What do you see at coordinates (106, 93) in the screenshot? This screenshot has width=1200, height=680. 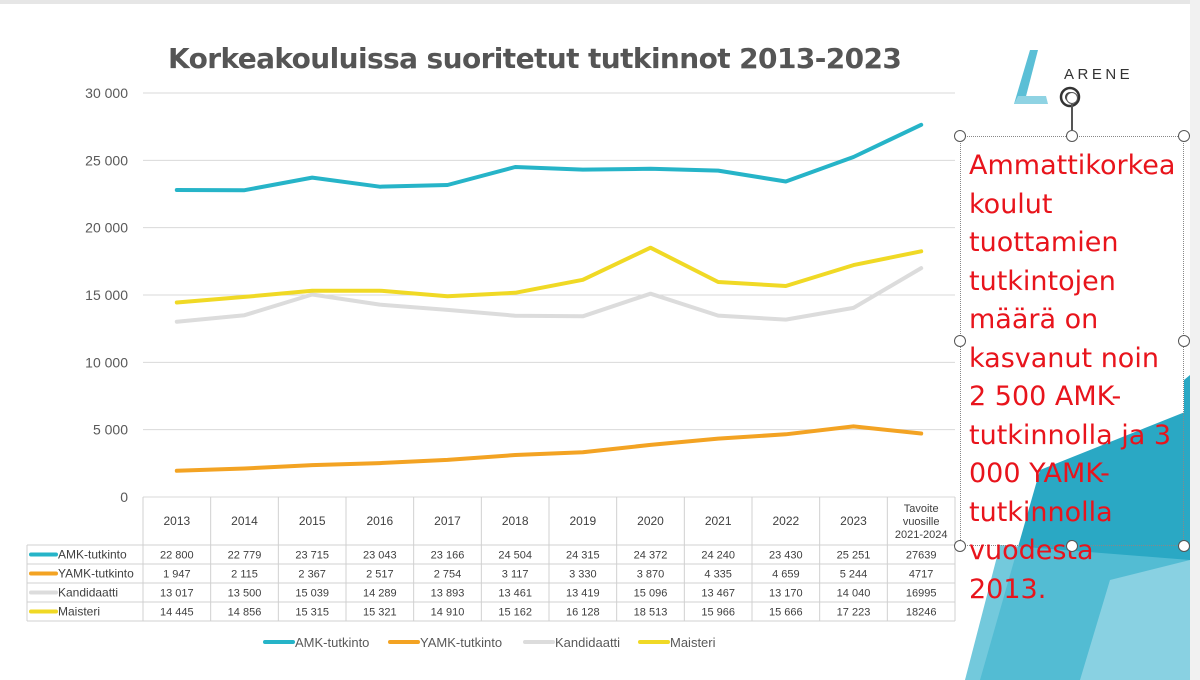 I see `y-tick-label: 30 000` at bounding box center [106, 93].